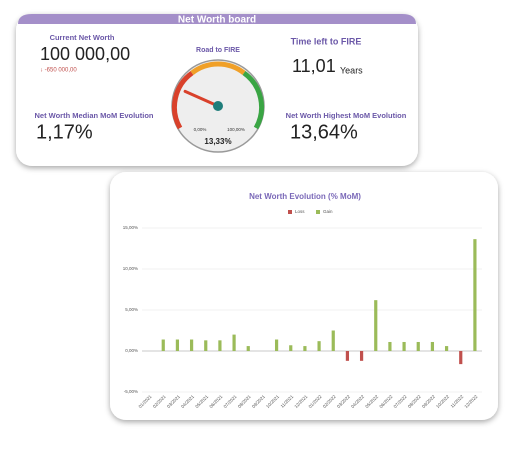  Describe the element at coordinates (300, 211) in the screenshot. I see `legend-label: Loss` at that location.